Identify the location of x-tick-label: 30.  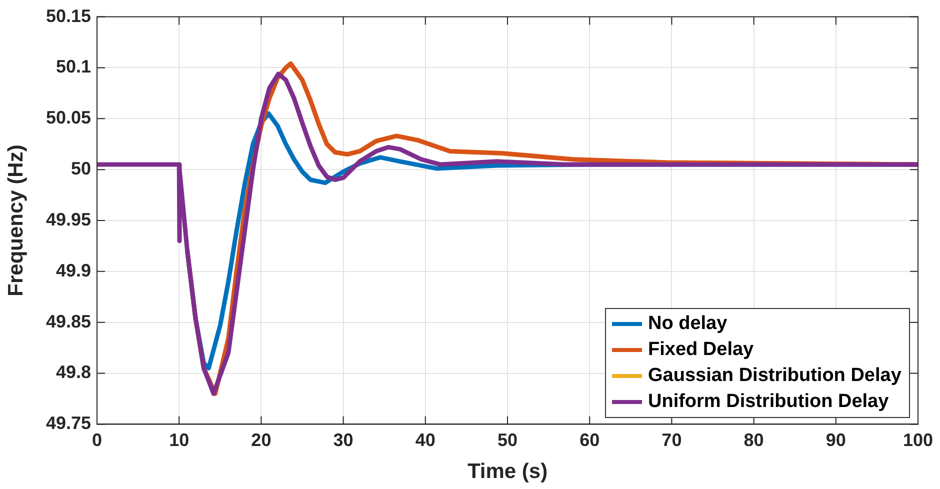
(343, 440).